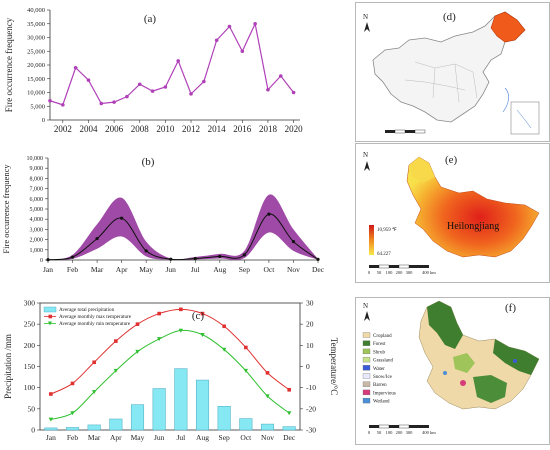 This screenshot has width=550, height=450. What do you see at coordinates (515, 361) in the screenshot?
I see `water-spot` at bounding box center [515, 361].